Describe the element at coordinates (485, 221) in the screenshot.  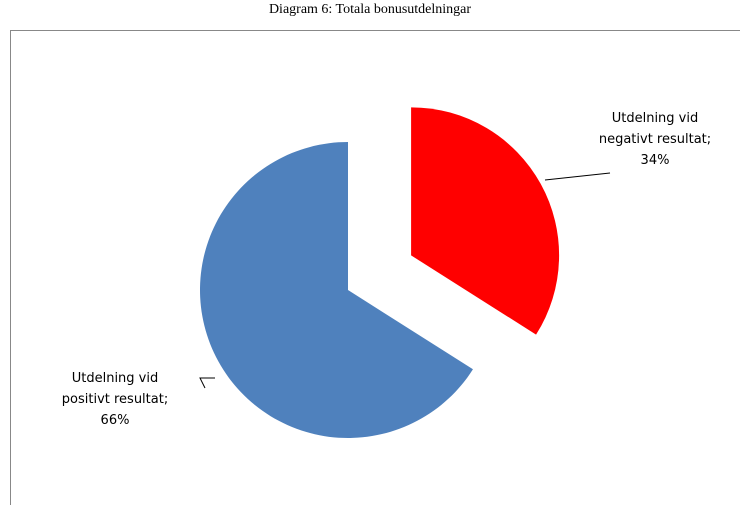
I see `pie-slice` at that location.